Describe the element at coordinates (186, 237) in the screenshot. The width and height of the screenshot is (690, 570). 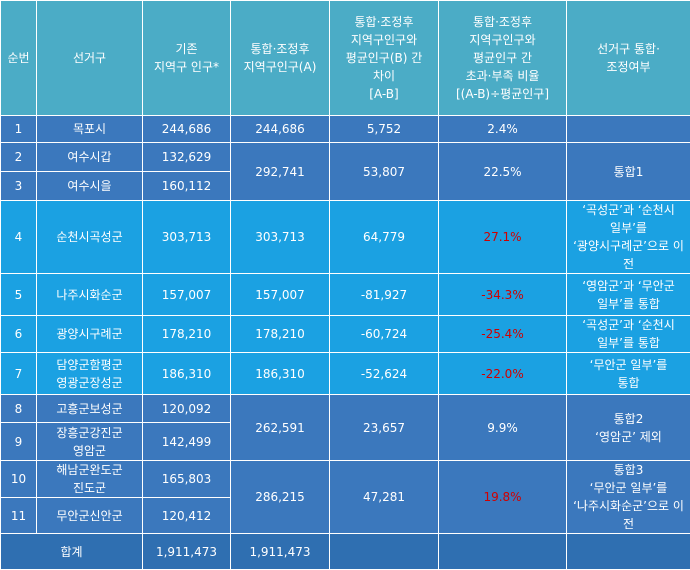
I see `cell-pop-before: 303,713` at that location.